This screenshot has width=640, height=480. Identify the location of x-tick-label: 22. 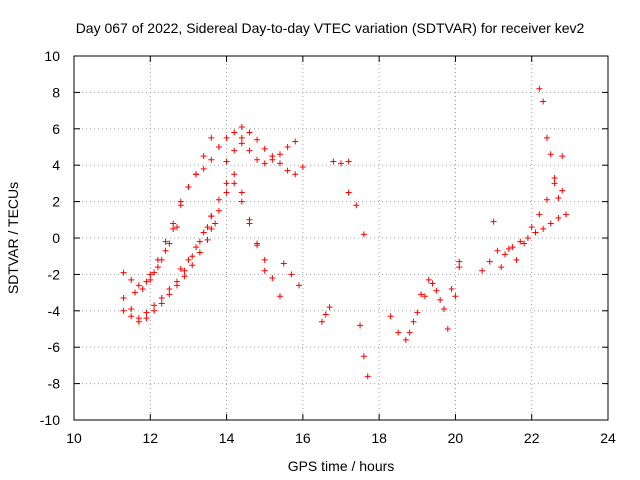
(532, 438).